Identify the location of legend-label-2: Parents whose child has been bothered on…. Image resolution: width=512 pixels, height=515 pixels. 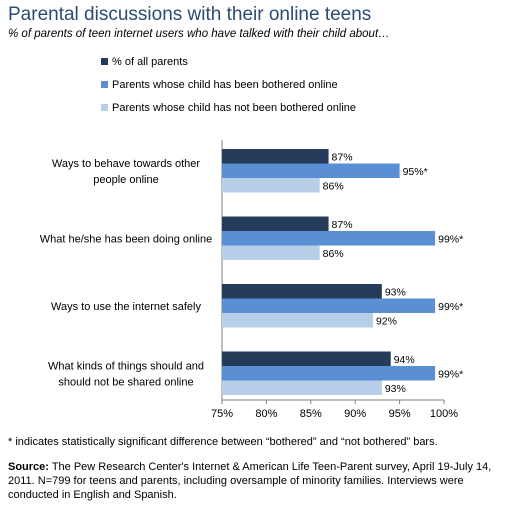
(225, 85).